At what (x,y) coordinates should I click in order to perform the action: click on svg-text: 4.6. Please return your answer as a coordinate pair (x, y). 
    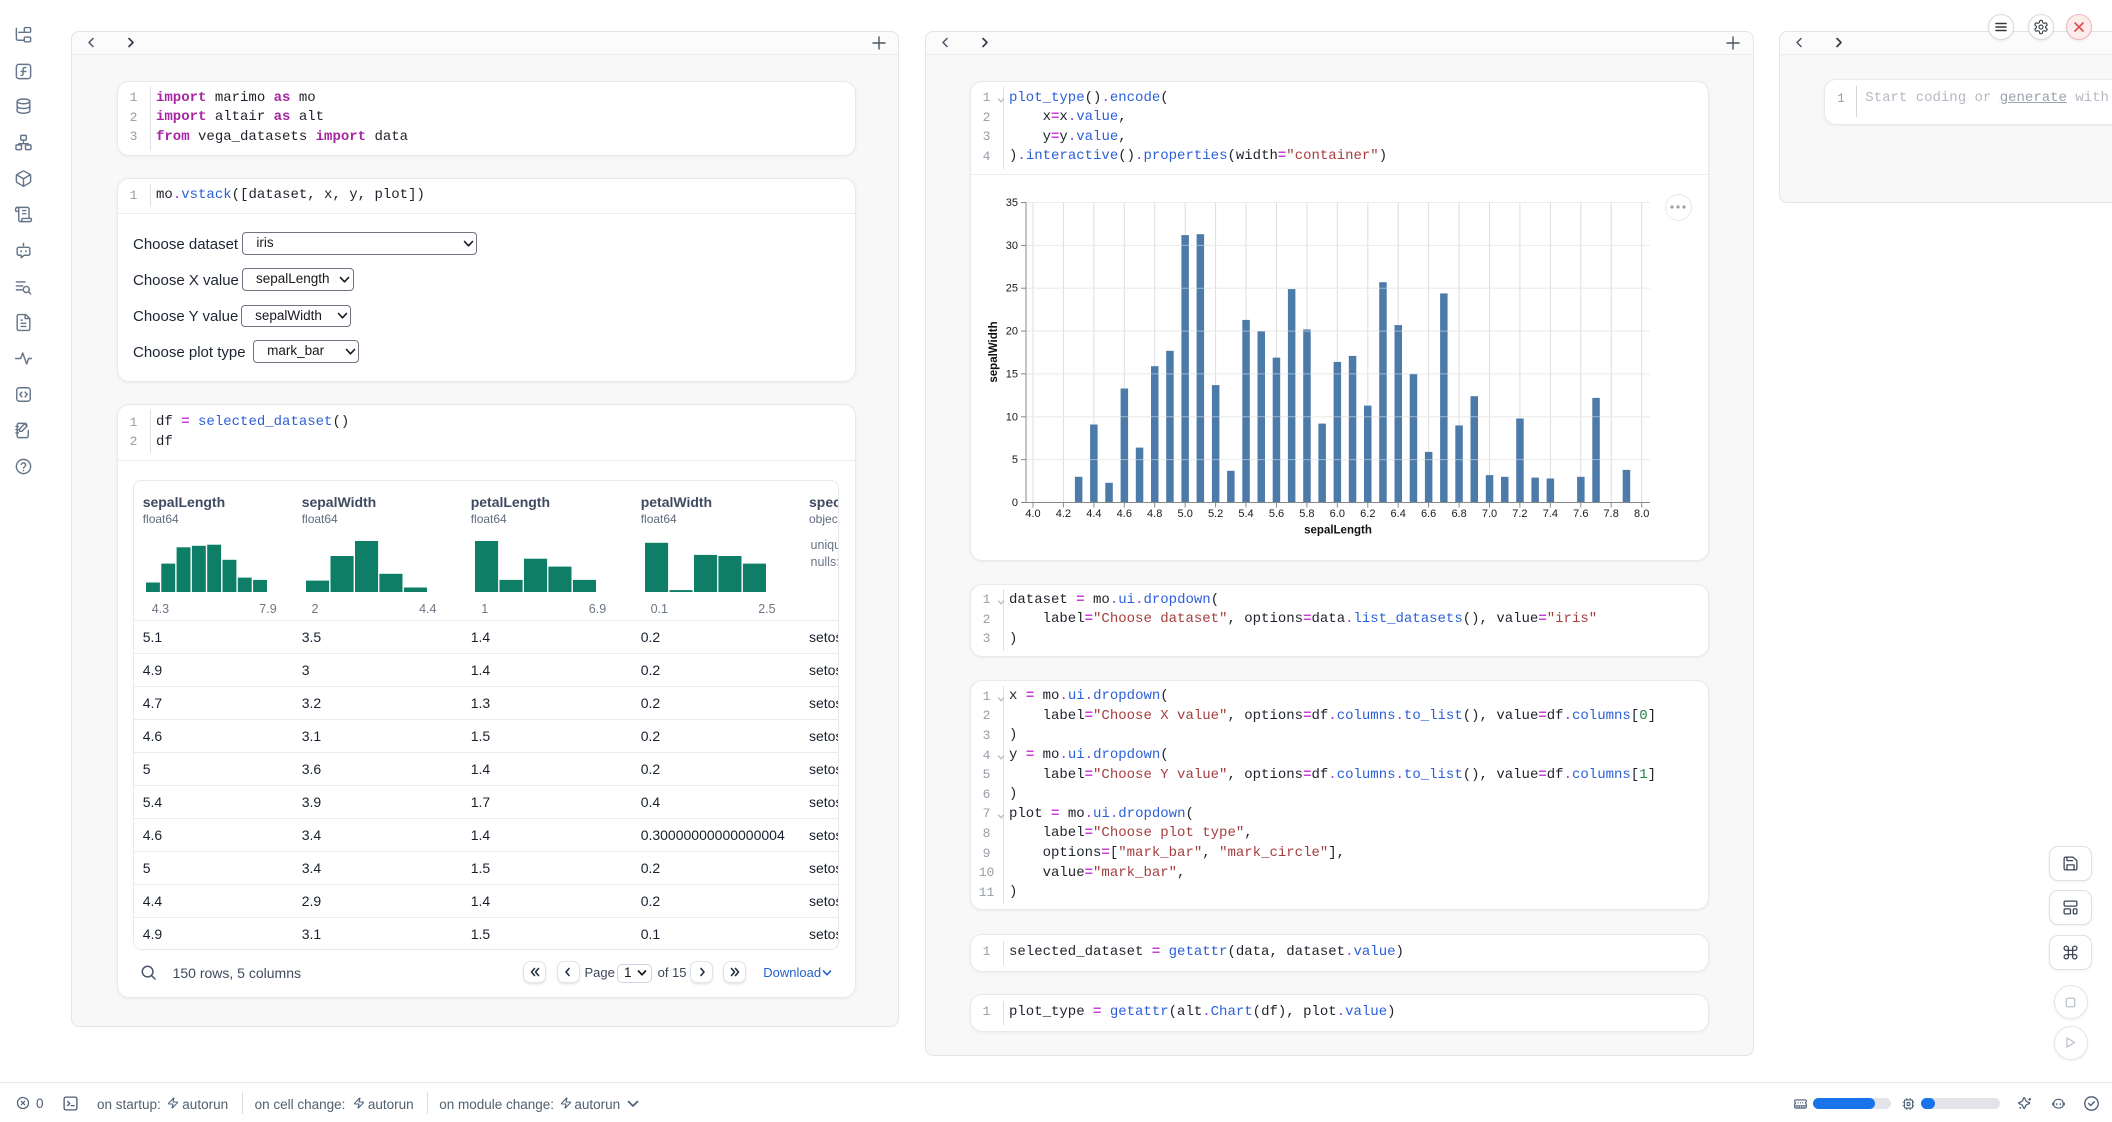
    Looking at the image, I should click on (1124, 514).